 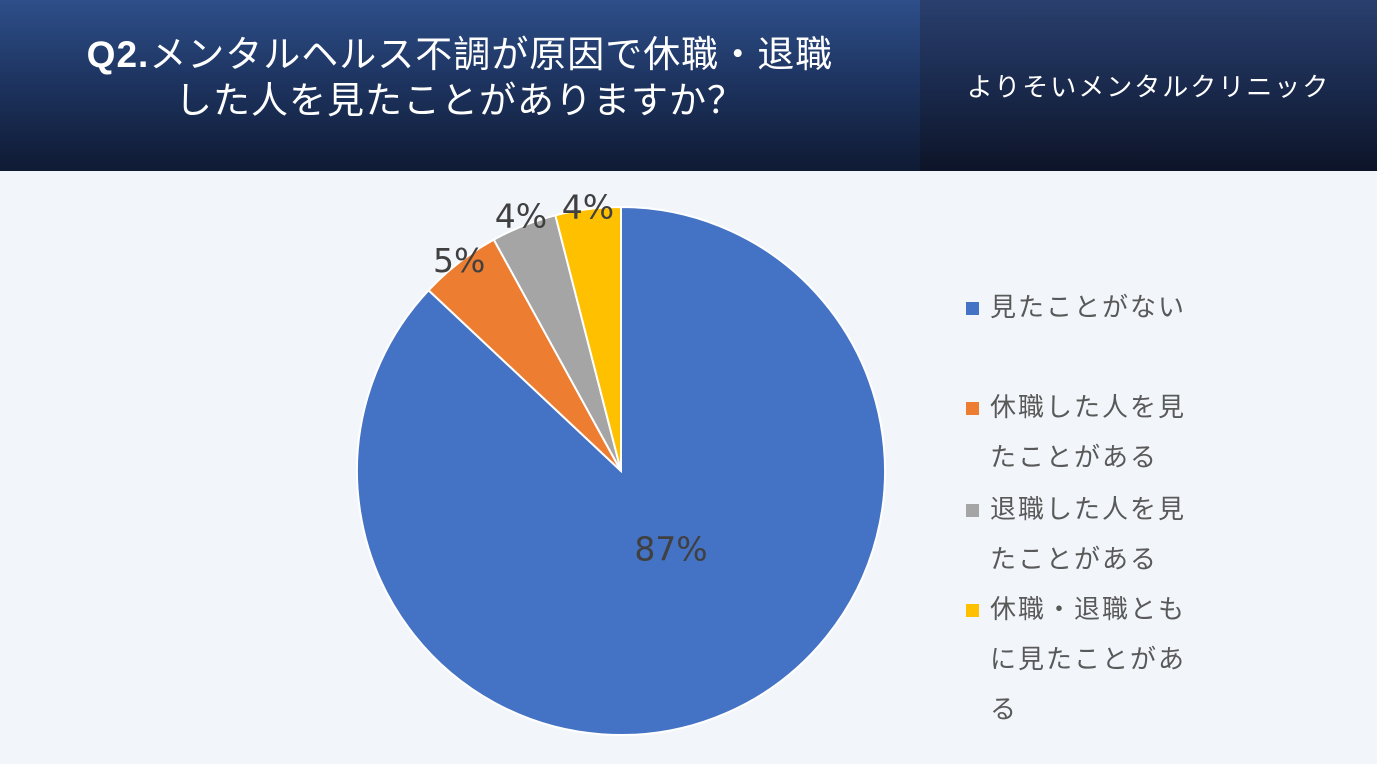 I want to click on legend-item-saw-both: 休職・退職とも に見たことがあ る, so click(x=1076, y=660).